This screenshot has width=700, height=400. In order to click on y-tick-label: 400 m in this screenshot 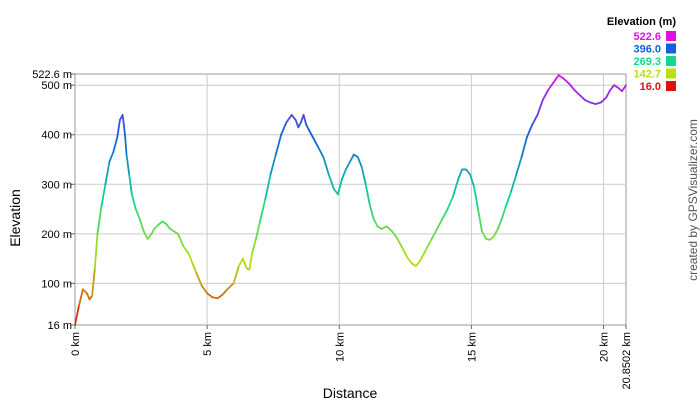, I will do `click(56, 136)`.